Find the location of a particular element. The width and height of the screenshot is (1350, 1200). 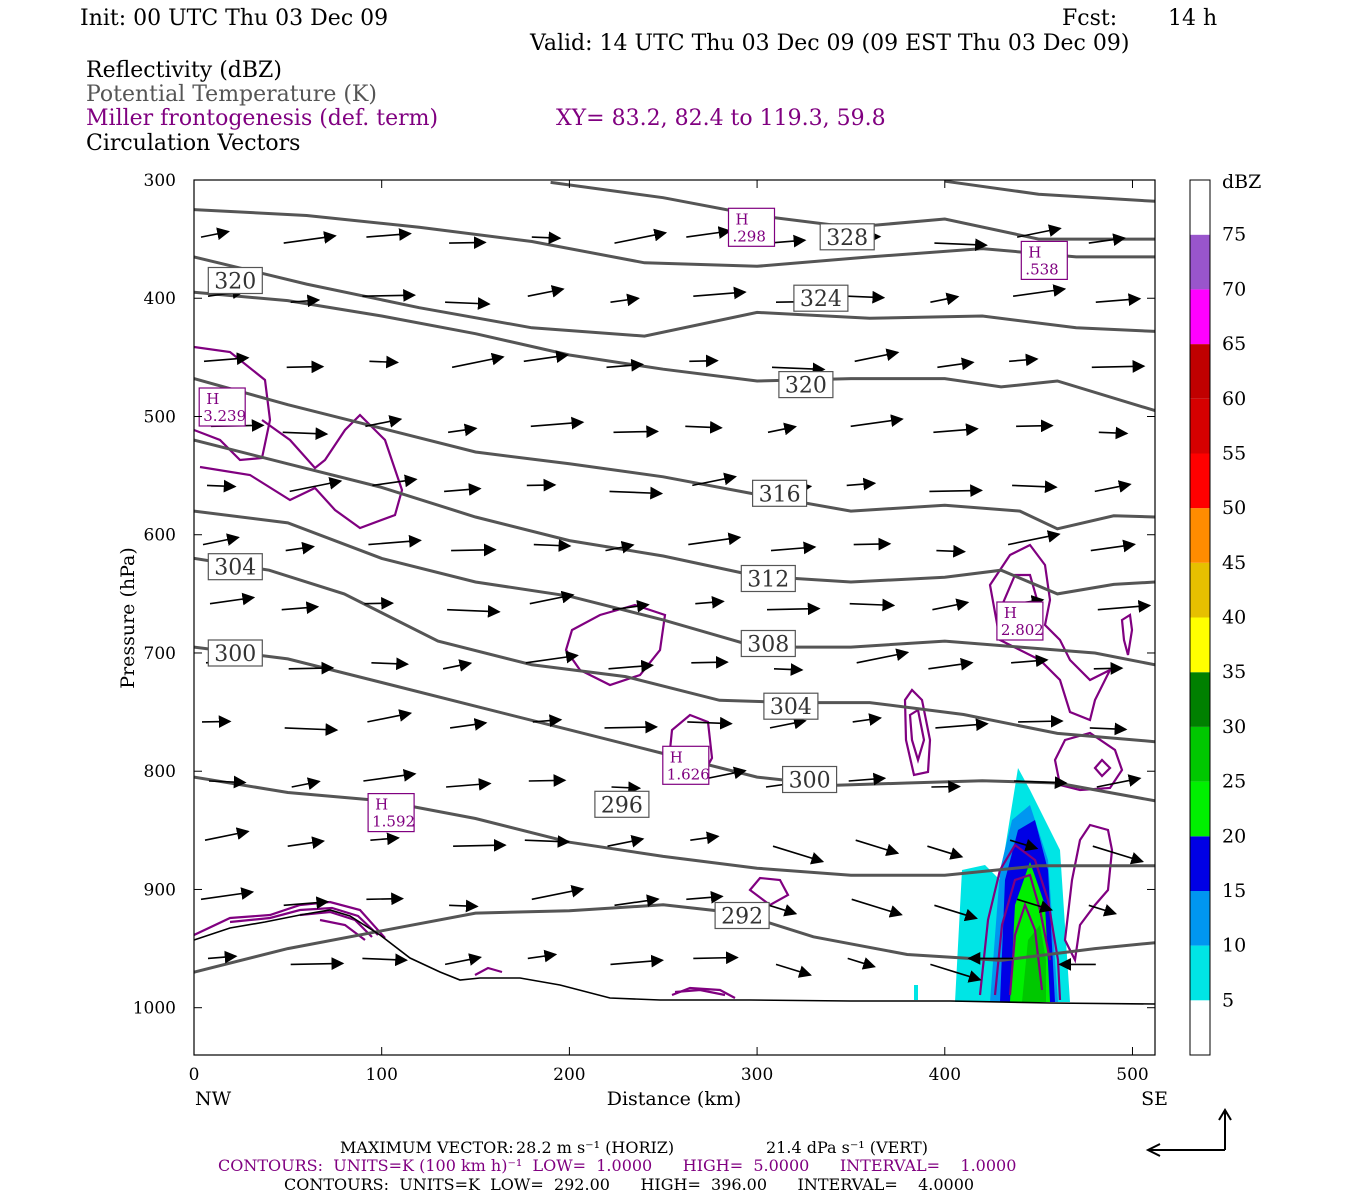

max-vector-vert: 21.4 dPa s⁻¹ (VERT) is located at coordinates (847, 1147).